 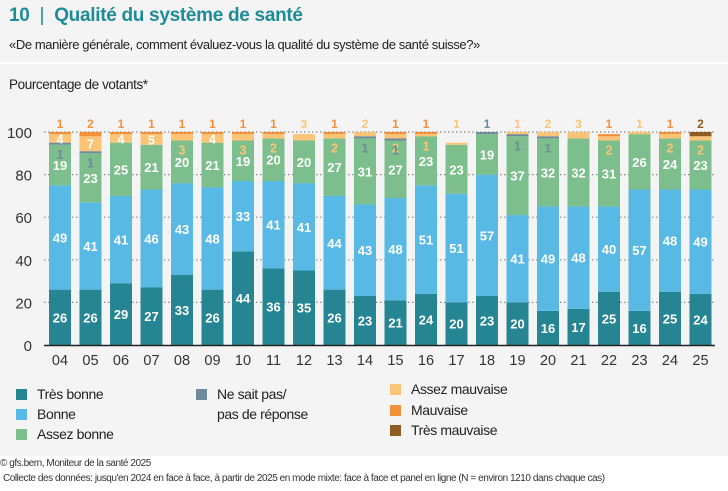 What do you see at coordinates (548, 361) in the screenshot?
I see `x-tick-label: 20` at bounding box center [548, 361].